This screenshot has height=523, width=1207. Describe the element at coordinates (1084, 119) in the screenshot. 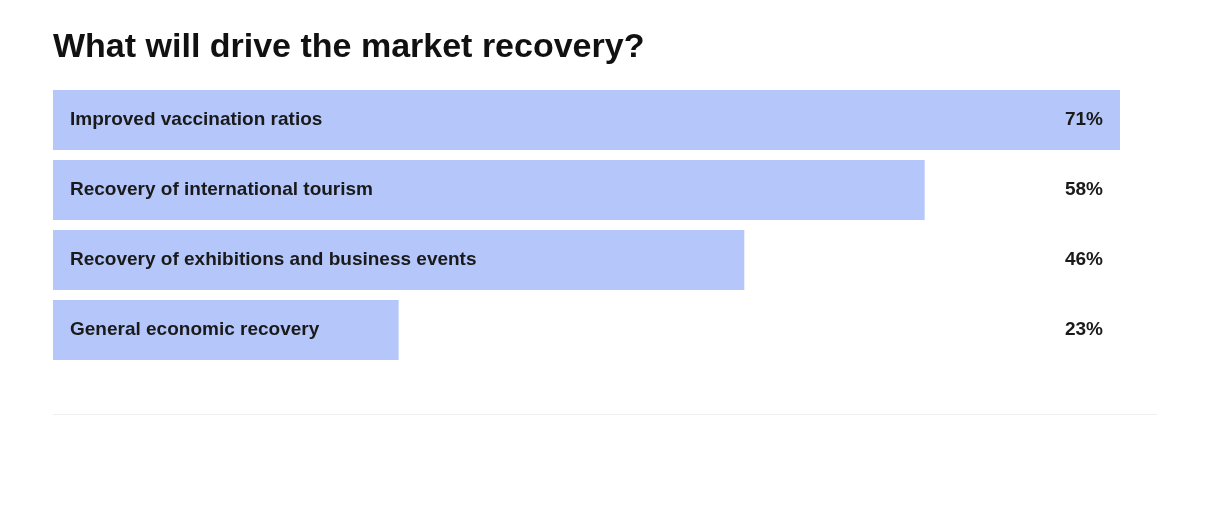

I see `data-label: 71%` at that location.